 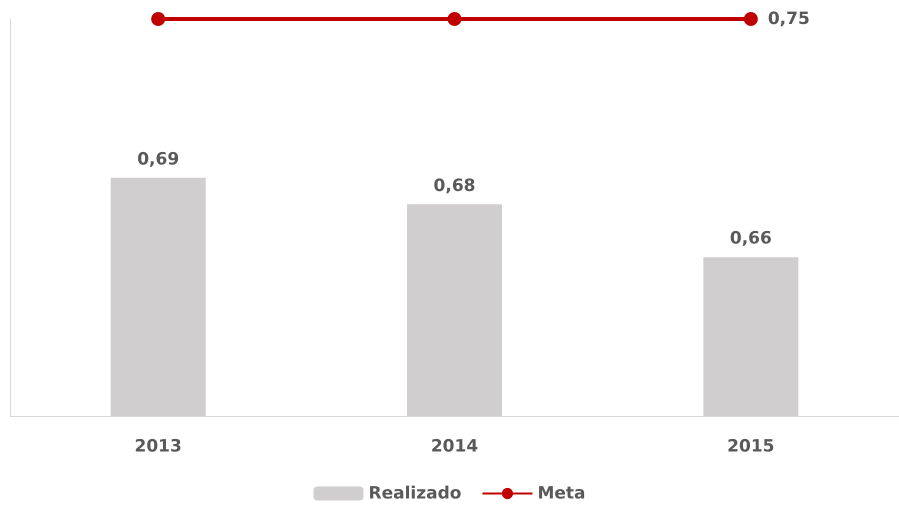 What do you see at coordinates (158, 159) in the screenshot?
I see `data-label: 0,69` at bounding box center [158, 159].